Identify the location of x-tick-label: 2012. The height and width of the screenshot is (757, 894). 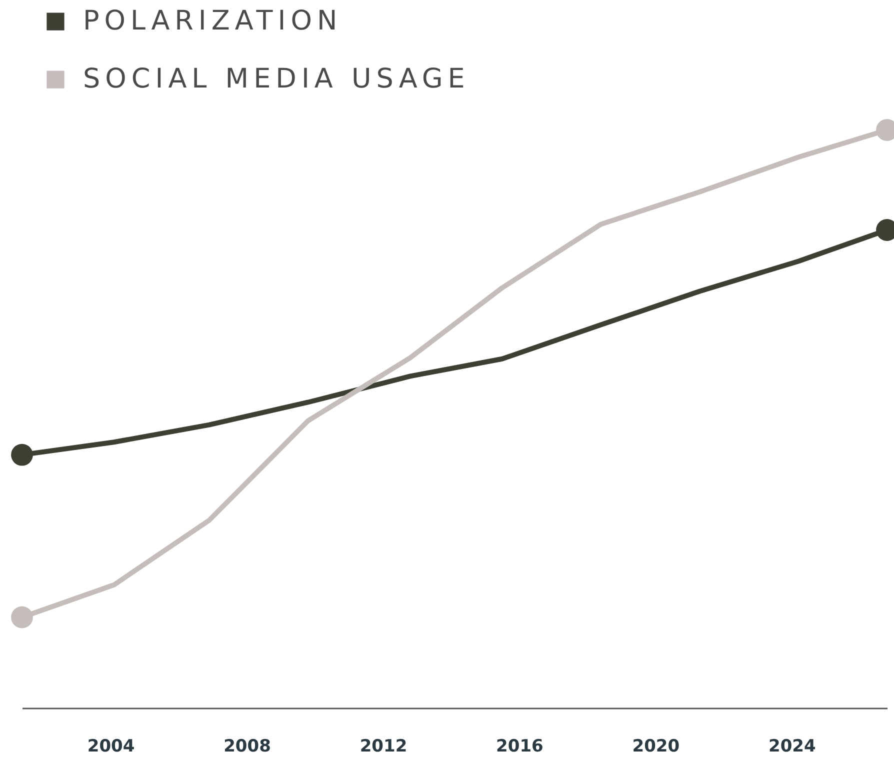
(384, 746).